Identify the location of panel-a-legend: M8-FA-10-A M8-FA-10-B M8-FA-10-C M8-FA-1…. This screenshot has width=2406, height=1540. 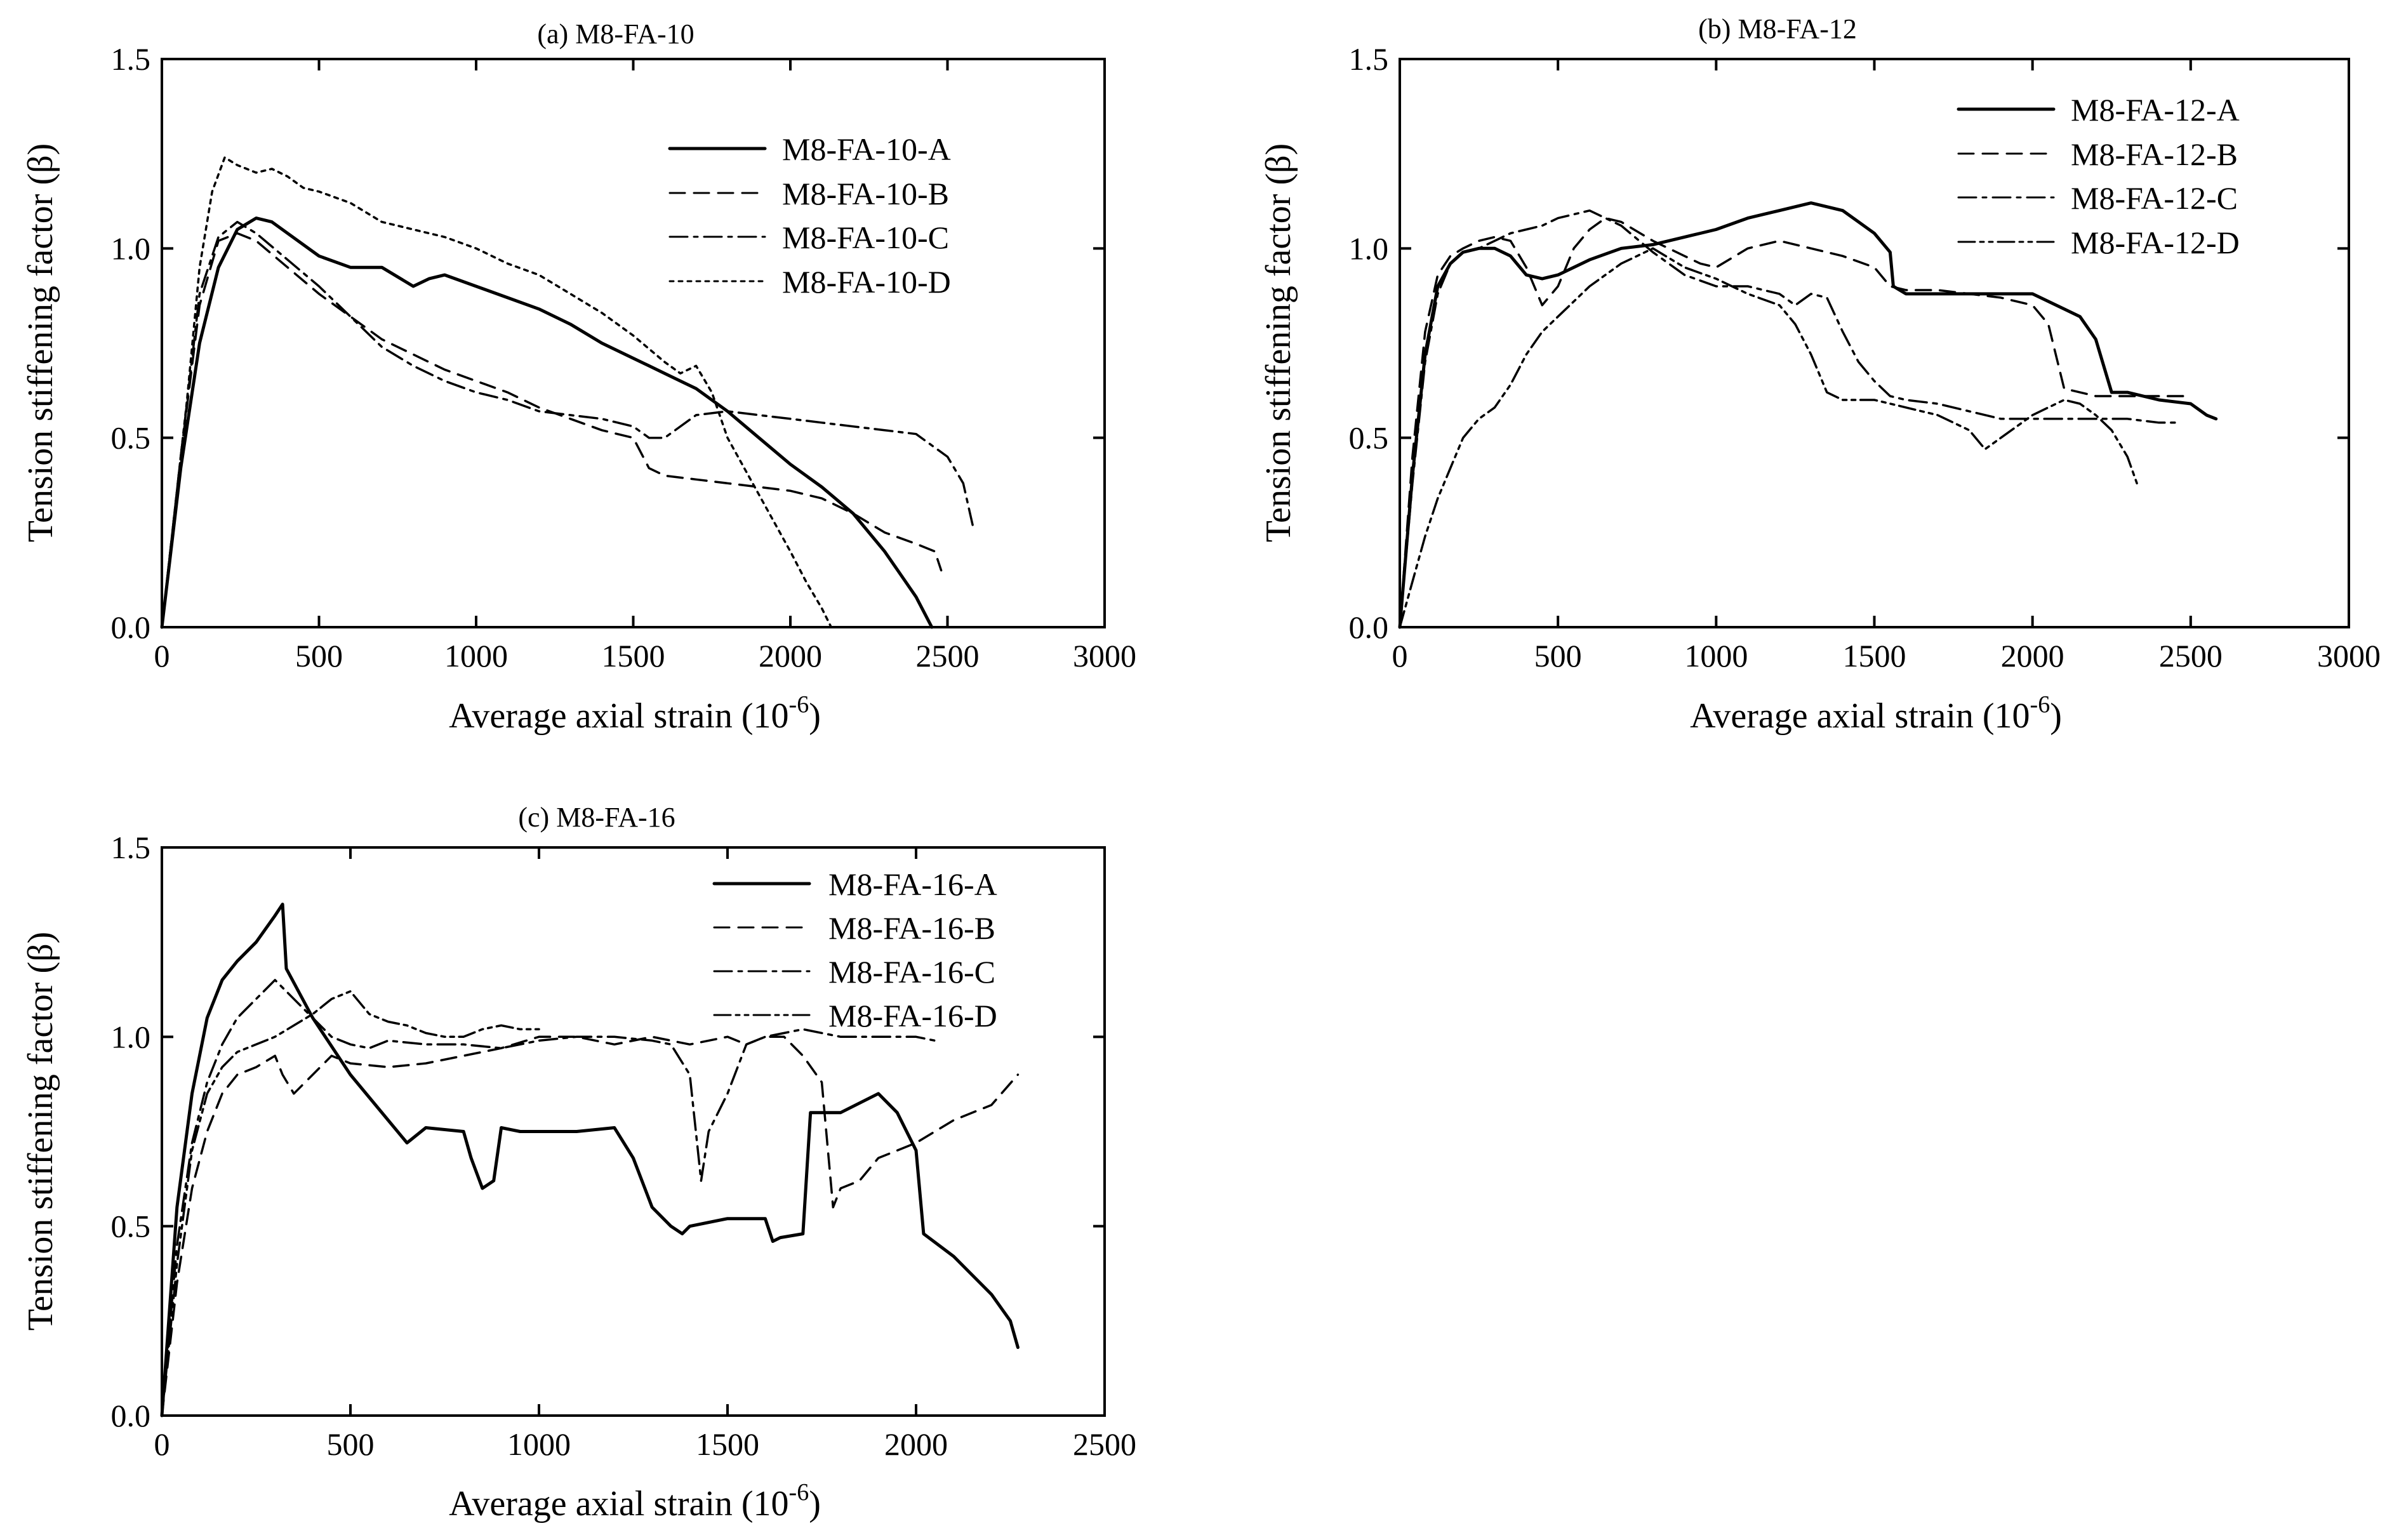
(809, 215).